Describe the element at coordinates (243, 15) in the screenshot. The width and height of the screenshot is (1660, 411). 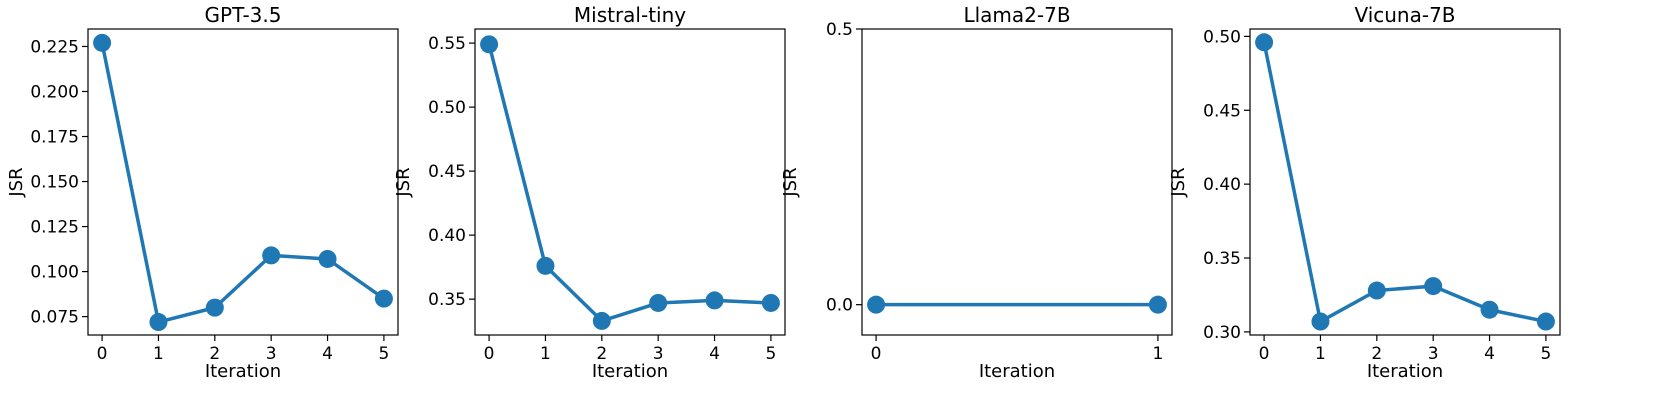
I see `chart-title: GPT-3.5` at that location.